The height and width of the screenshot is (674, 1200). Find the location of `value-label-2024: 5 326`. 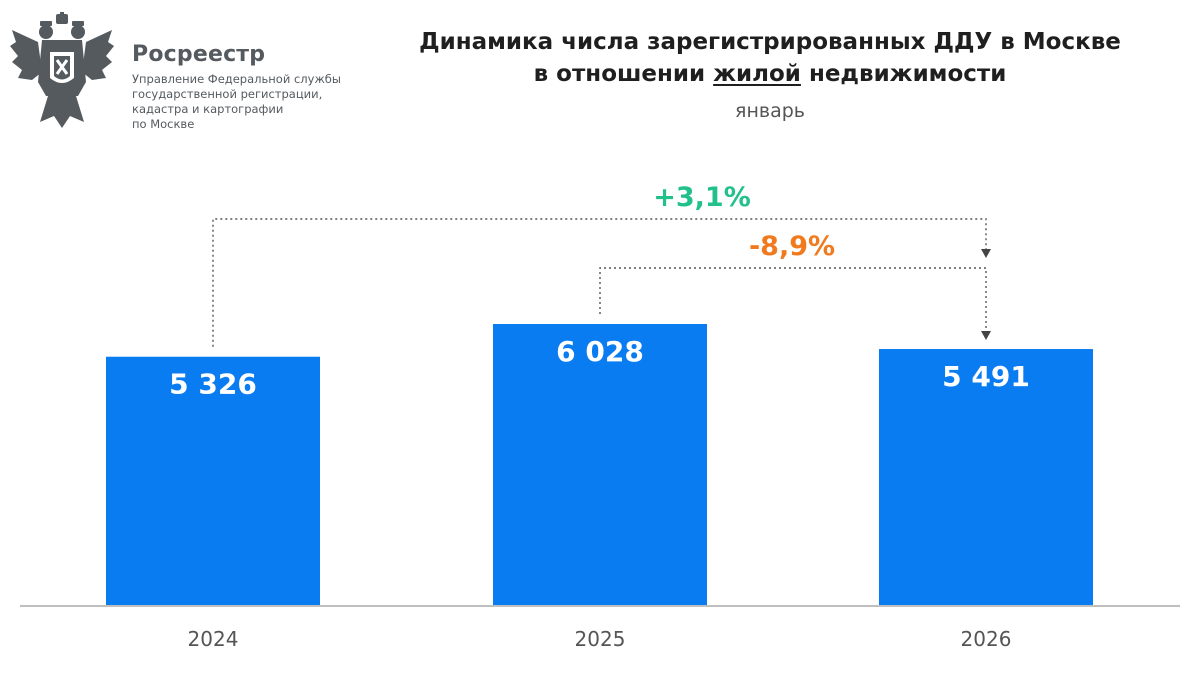

value-label-2024: 5 326 is located at coordinates (213, 384).